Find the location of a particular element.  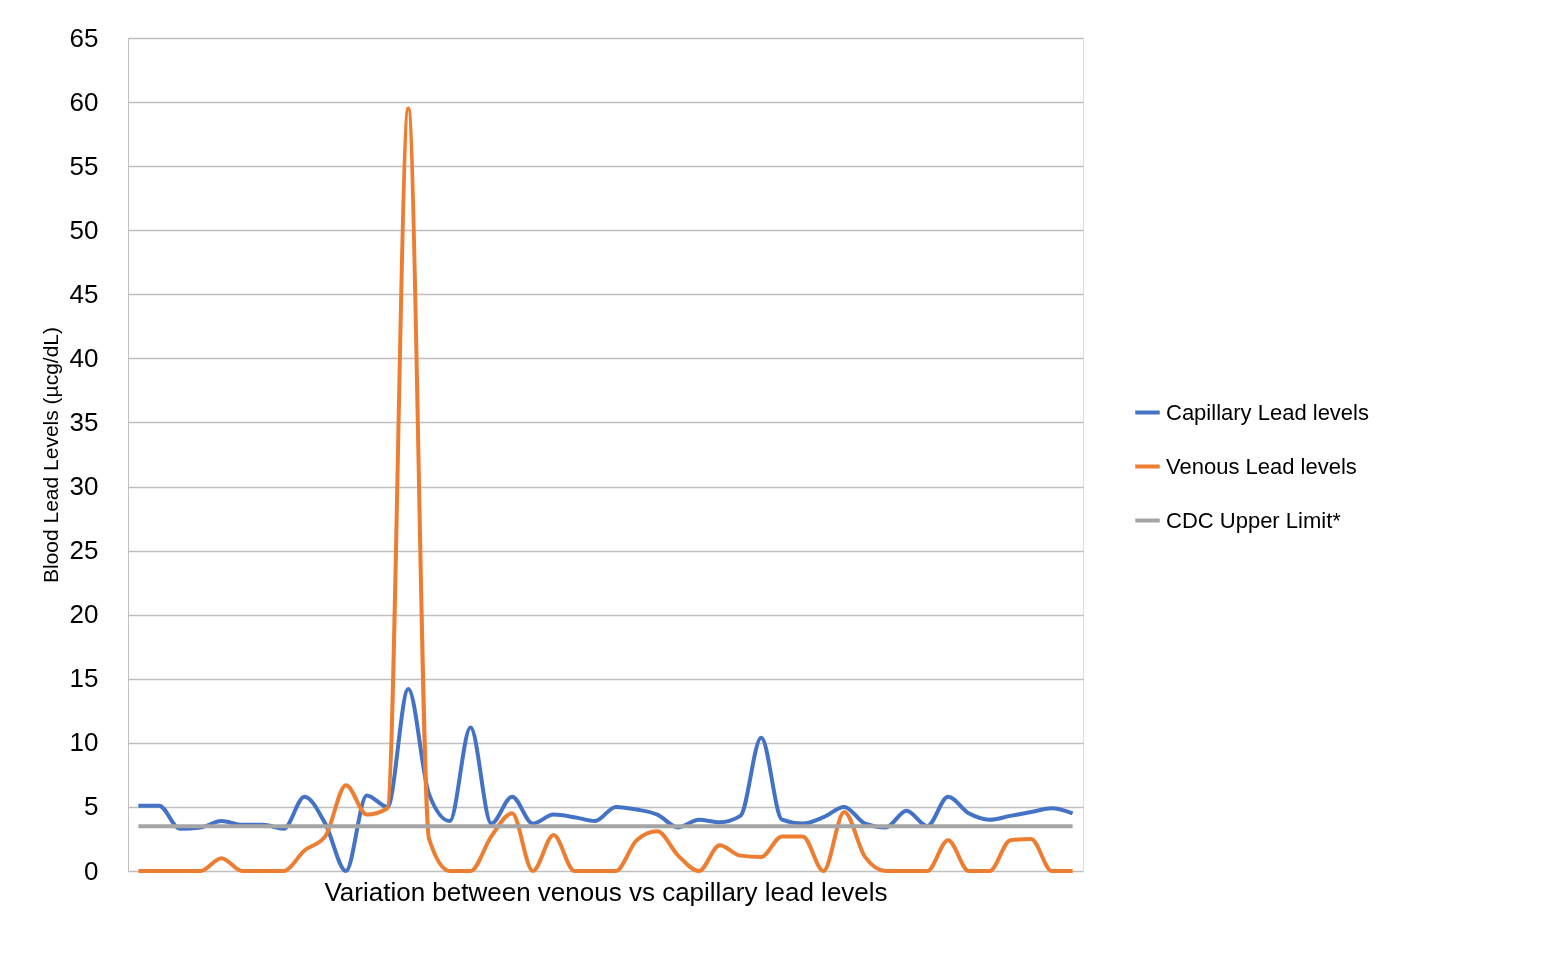

y-tick-label: 60 is located at coordinates (84, 101).